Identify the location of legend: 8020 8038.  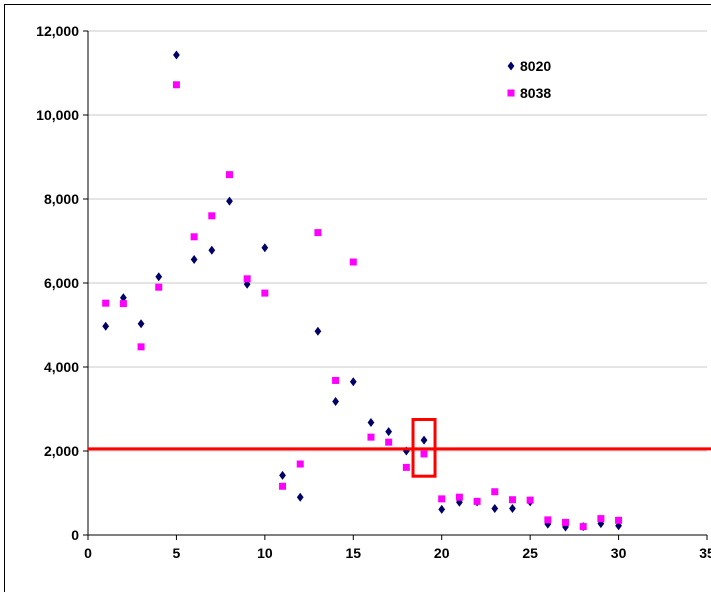
(529, 79).